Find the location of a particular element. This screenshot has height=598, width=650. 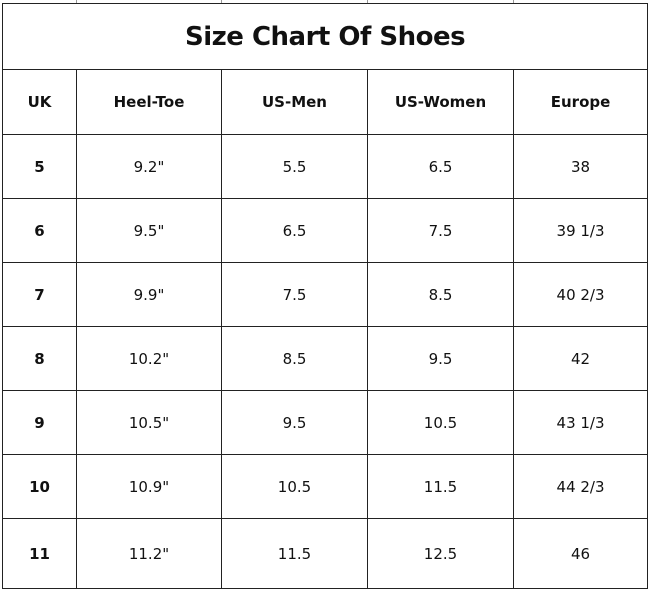

cell-uk: 6 is located at coordinates (39, 230).